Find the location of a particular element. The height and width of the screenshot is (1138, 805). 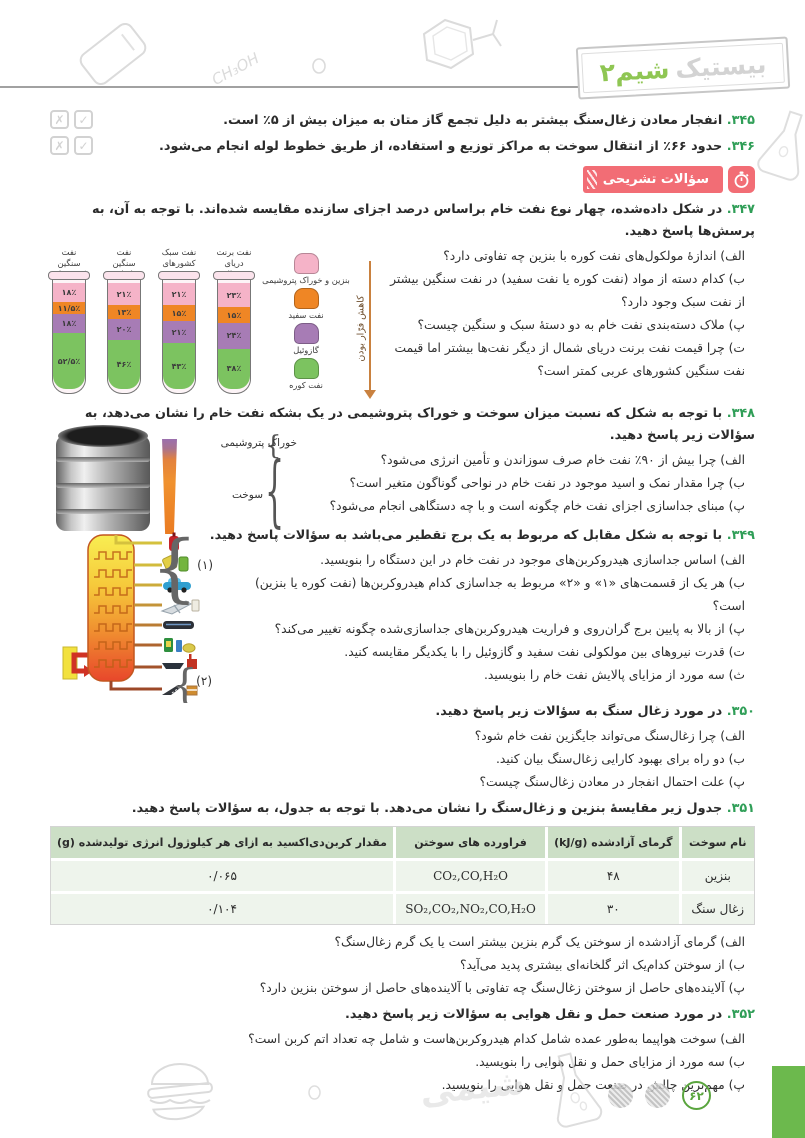

cell-co2: ۰/۱۰۴ is located at coordinates (223, 907).